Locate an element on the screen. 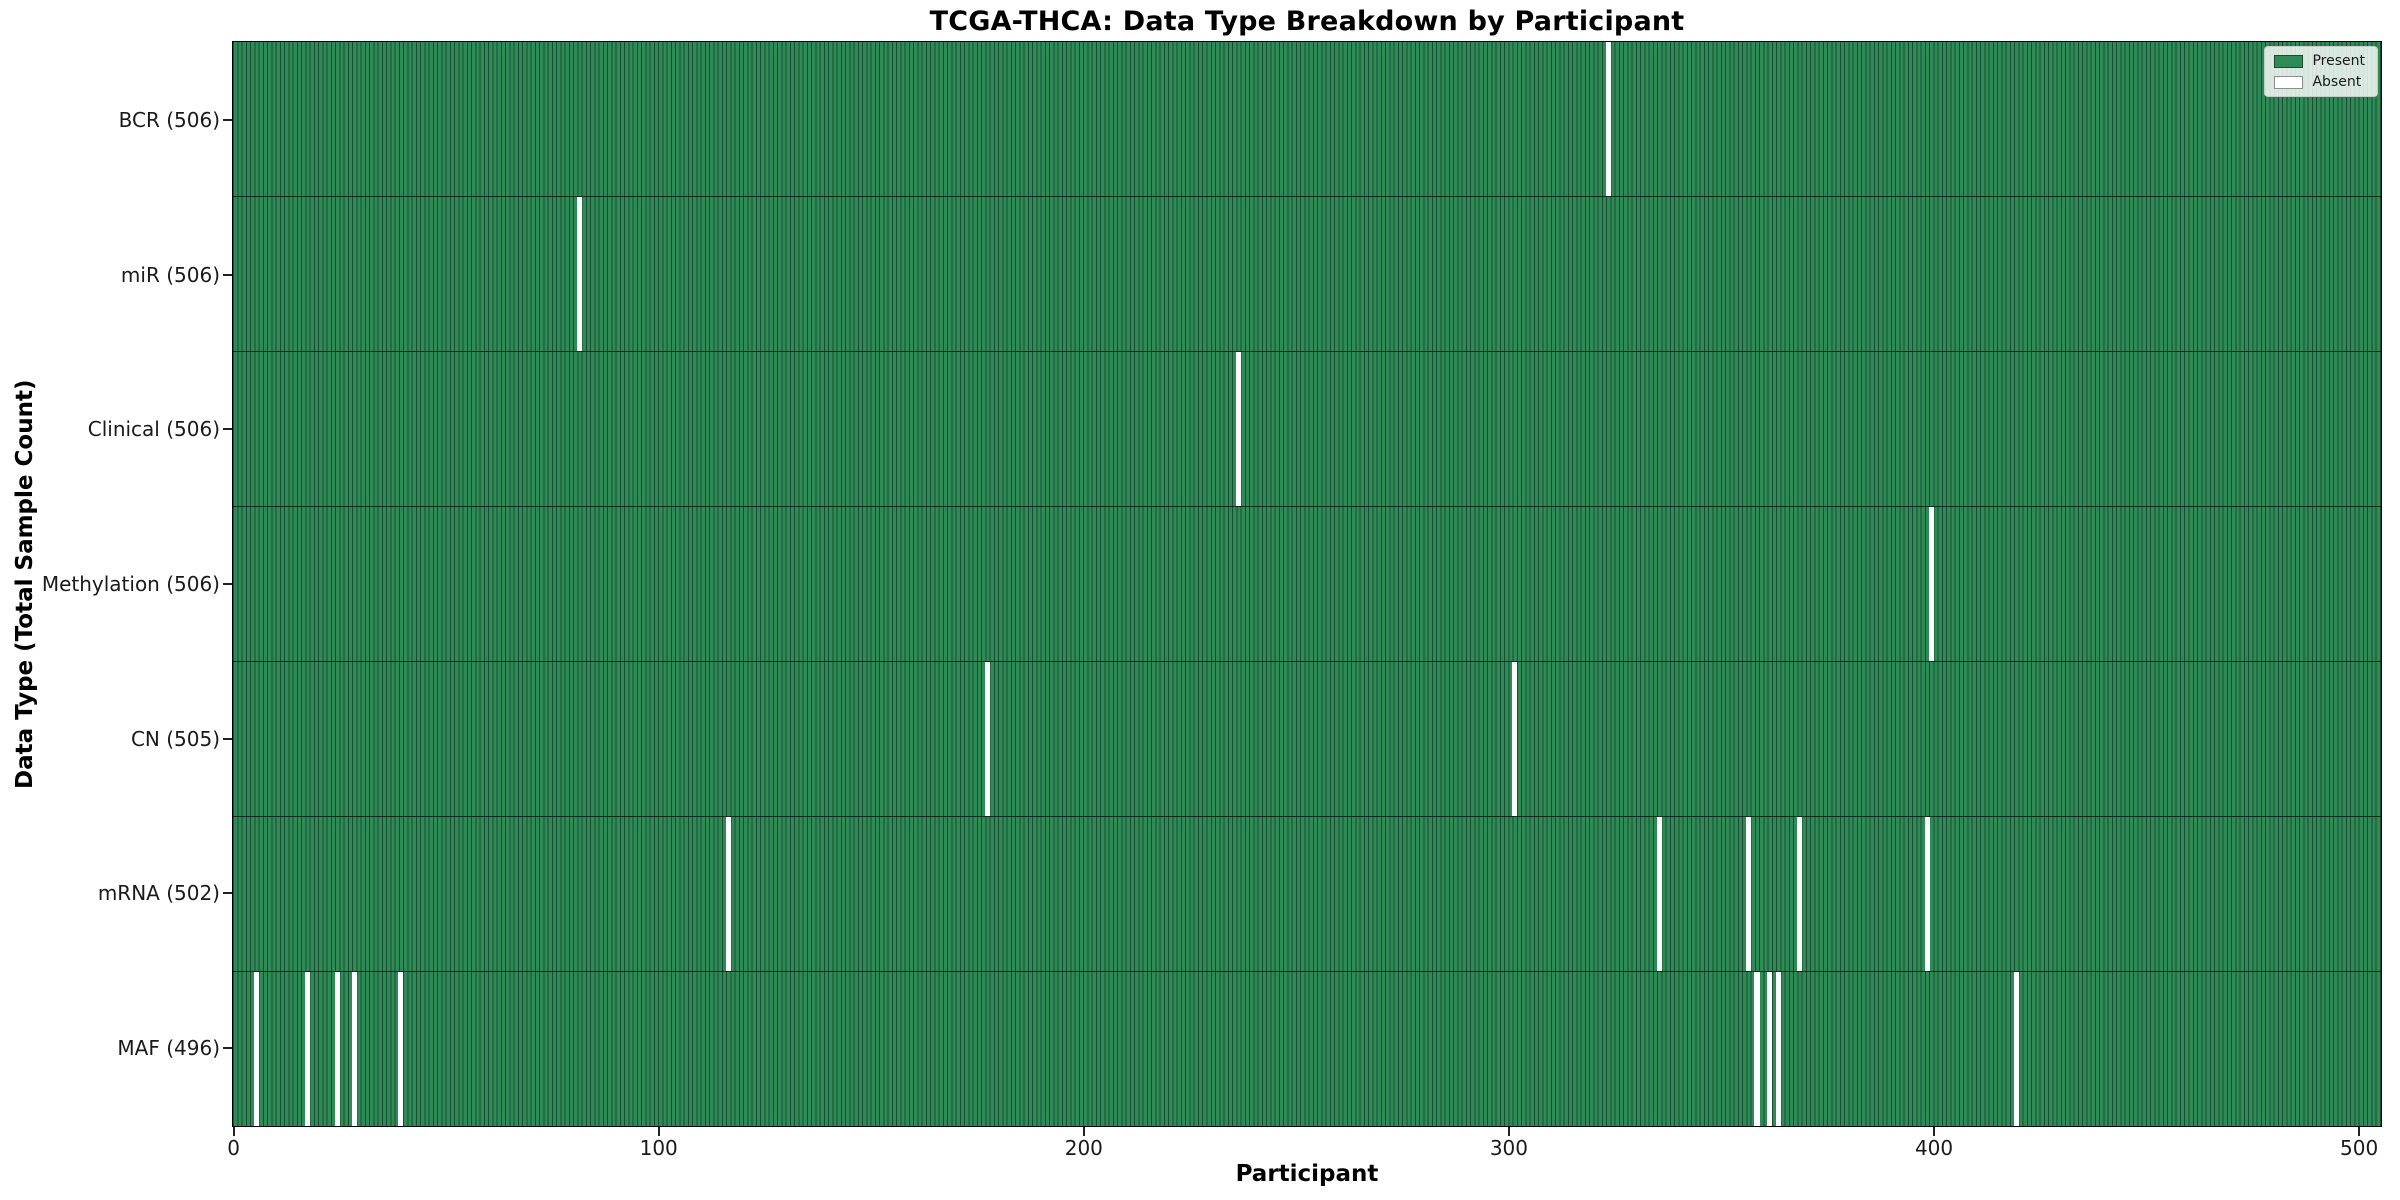 The height and width of the screenshot is (1200, 2400). chart-row-bcr is located at coordinates (1307, 119).